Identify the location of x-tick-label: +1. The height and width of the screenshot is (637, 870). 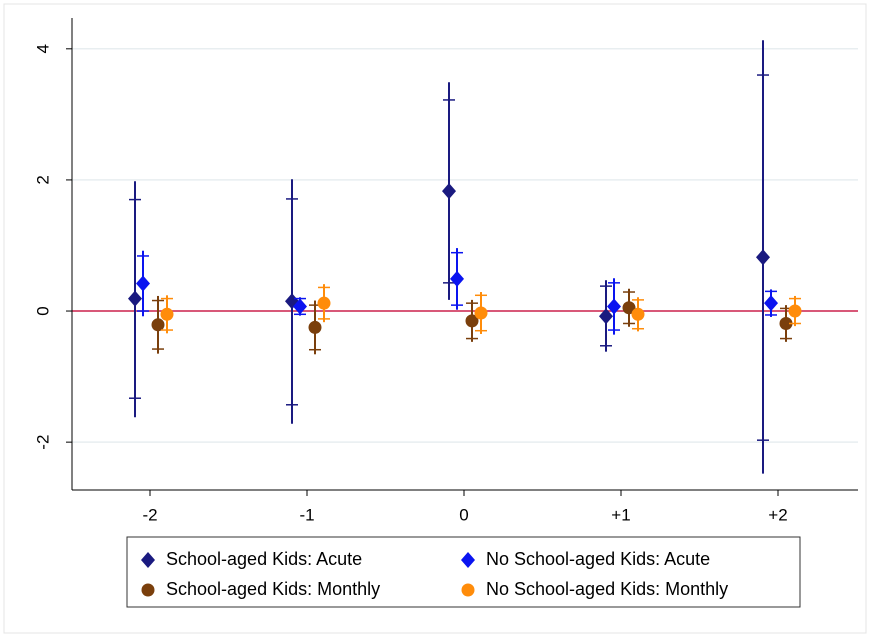
(620, 514).